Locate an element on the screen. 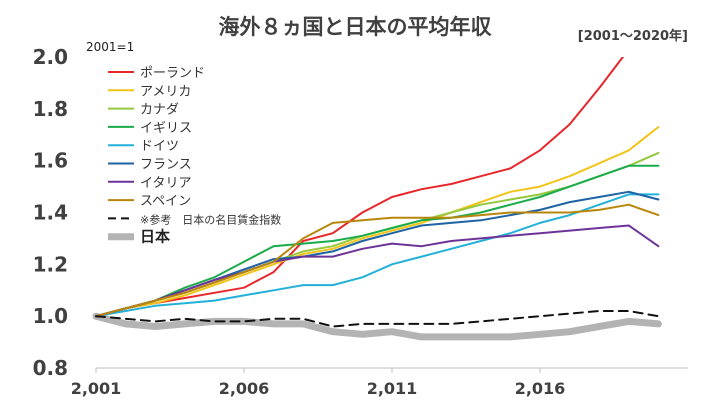  legend-label: 日本 is located at coordinates (155, 237).